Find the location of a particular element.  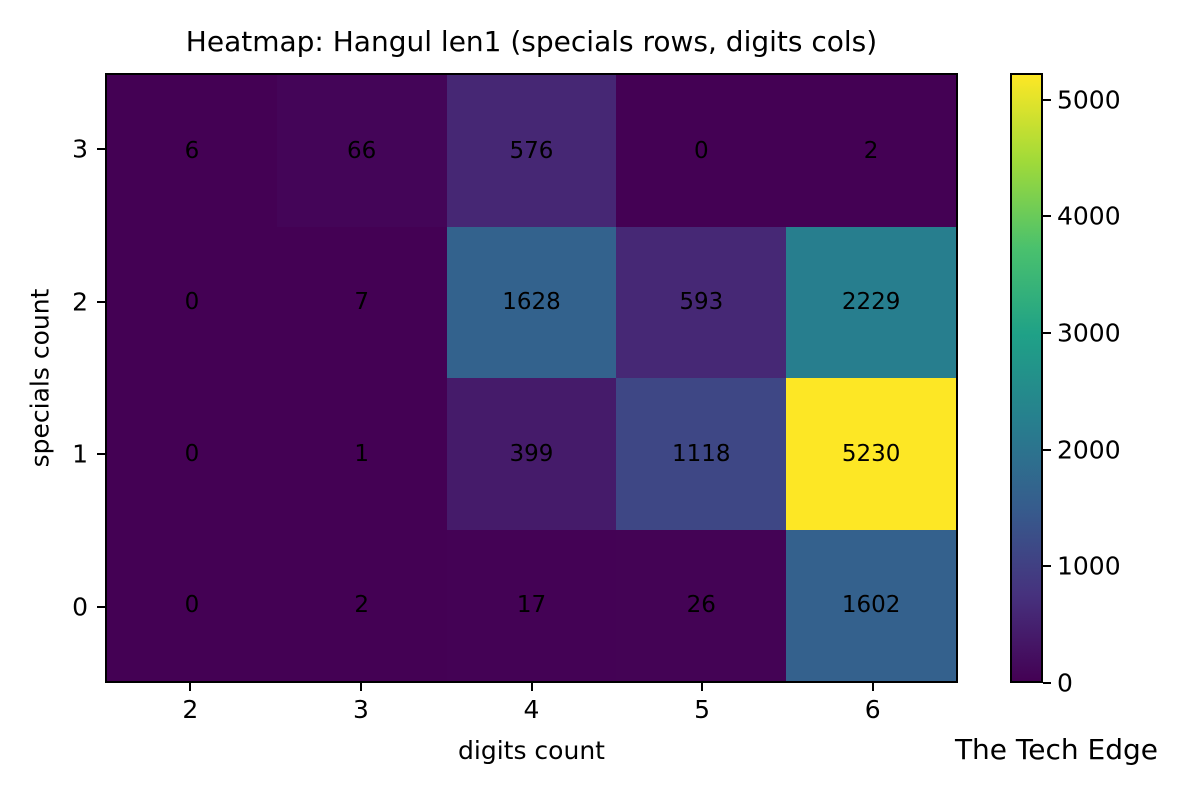

cell-value: 593 is located at coordinates (701, 302).